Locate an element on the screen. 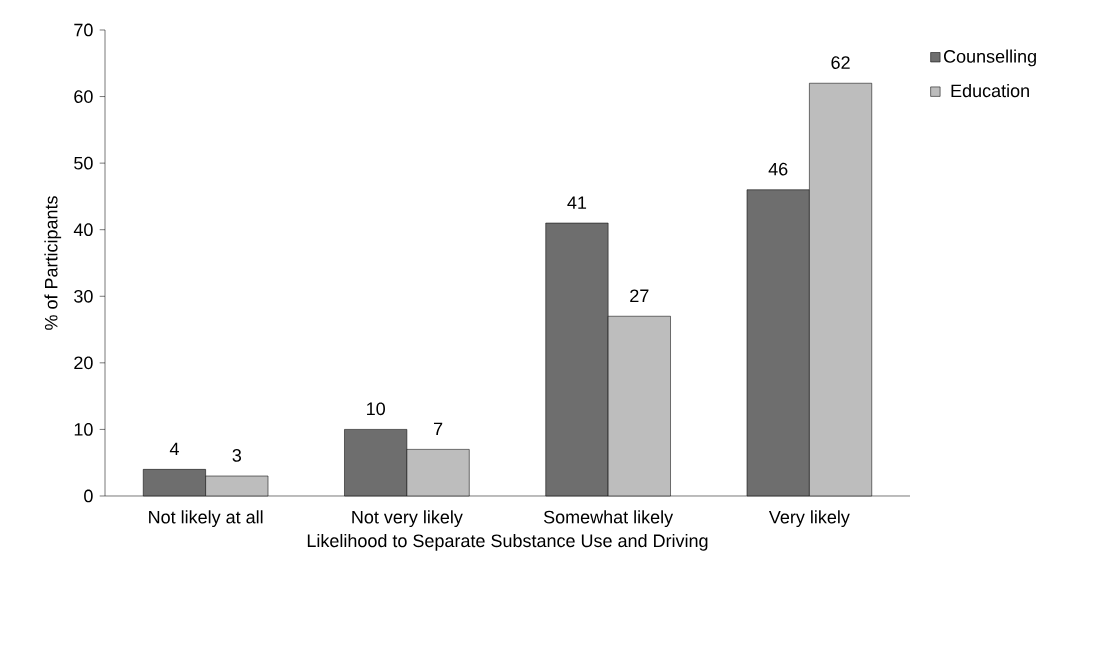 The width and height of the screenshot is (1105, 645). data-label: 4 is located at coordinates (174, 449).